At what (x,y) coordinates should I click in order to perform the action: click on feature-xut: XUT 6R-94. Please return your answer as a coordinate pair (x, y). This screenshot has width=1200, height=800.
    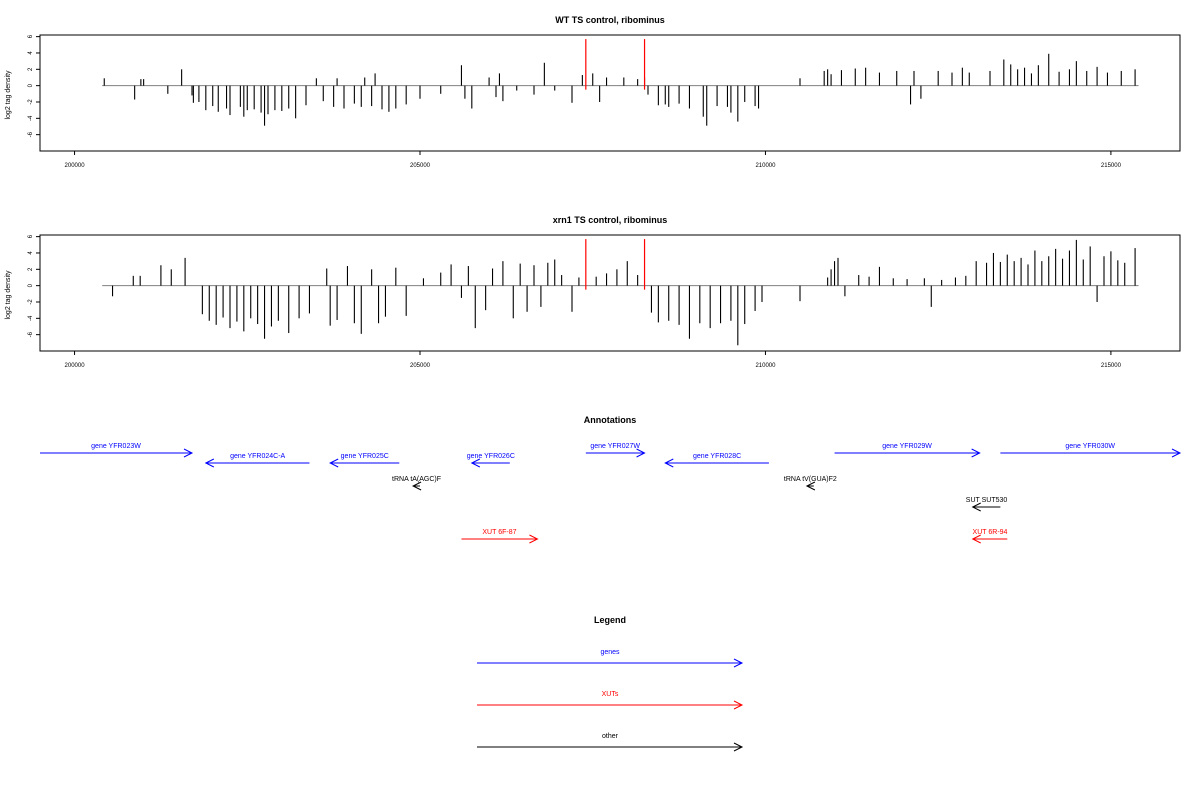
    Looking at the image, I should click on (989, 536).